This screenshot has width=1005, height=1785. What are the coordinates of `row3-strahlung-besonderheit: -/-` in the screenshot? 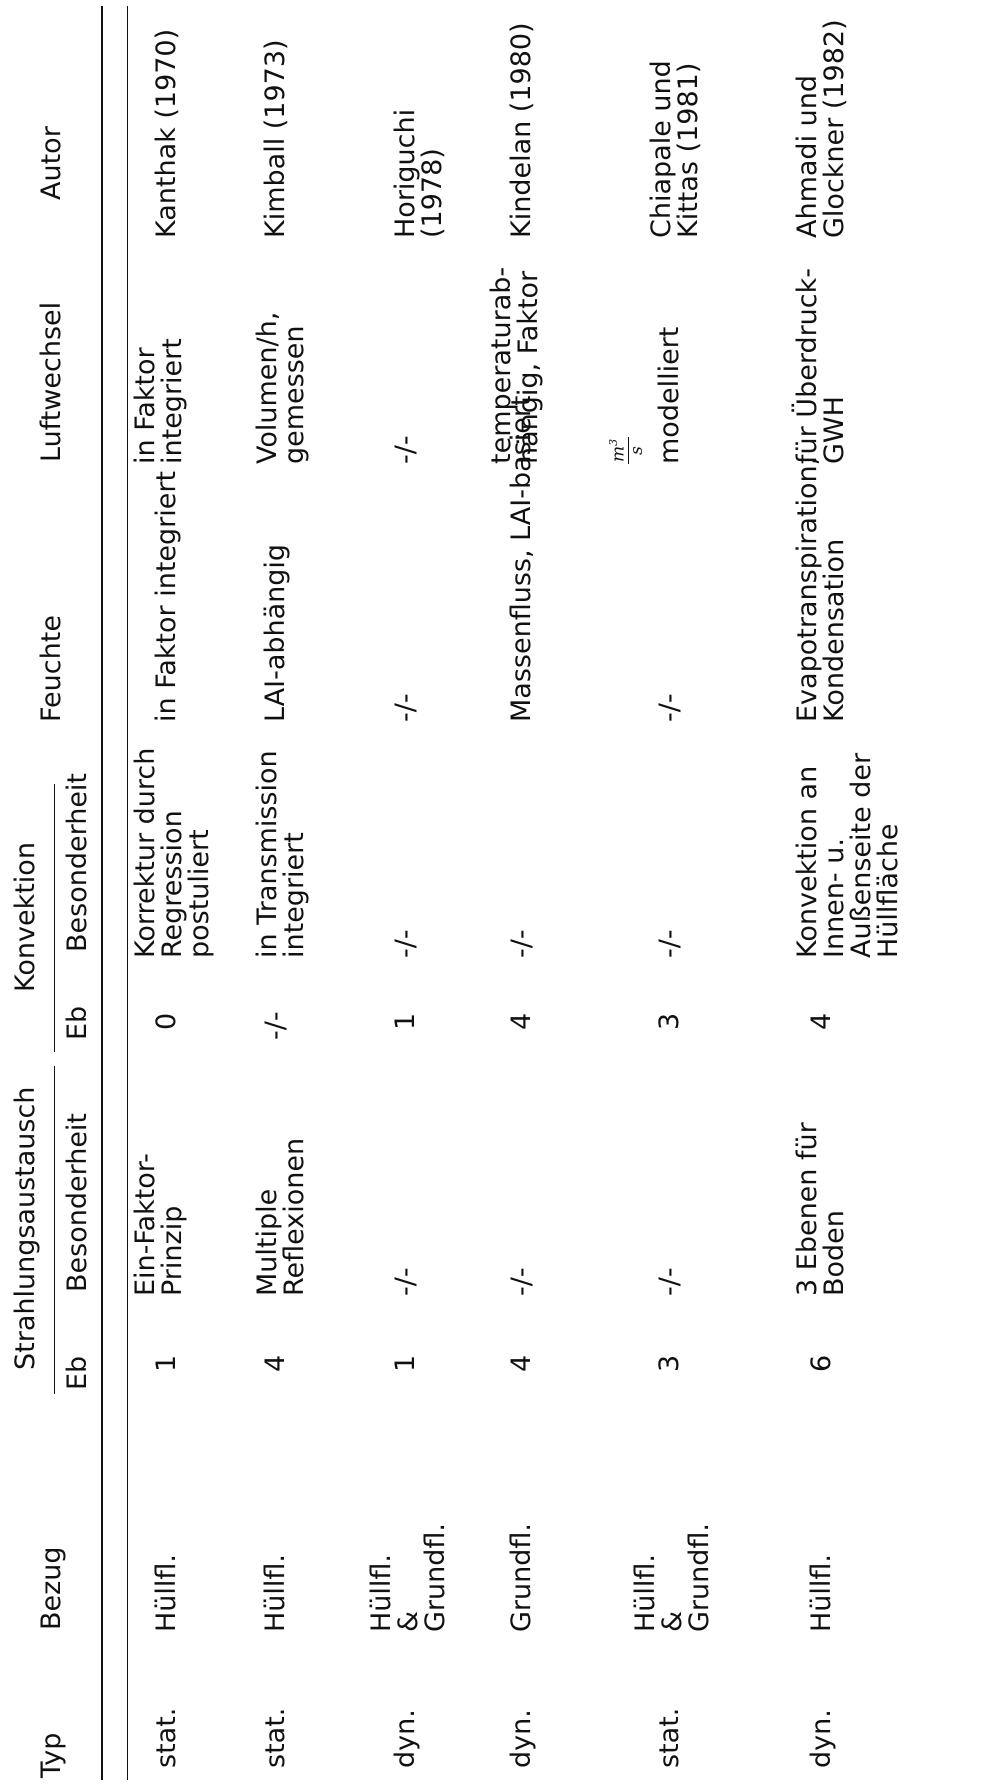 It's located at (405, 1281).